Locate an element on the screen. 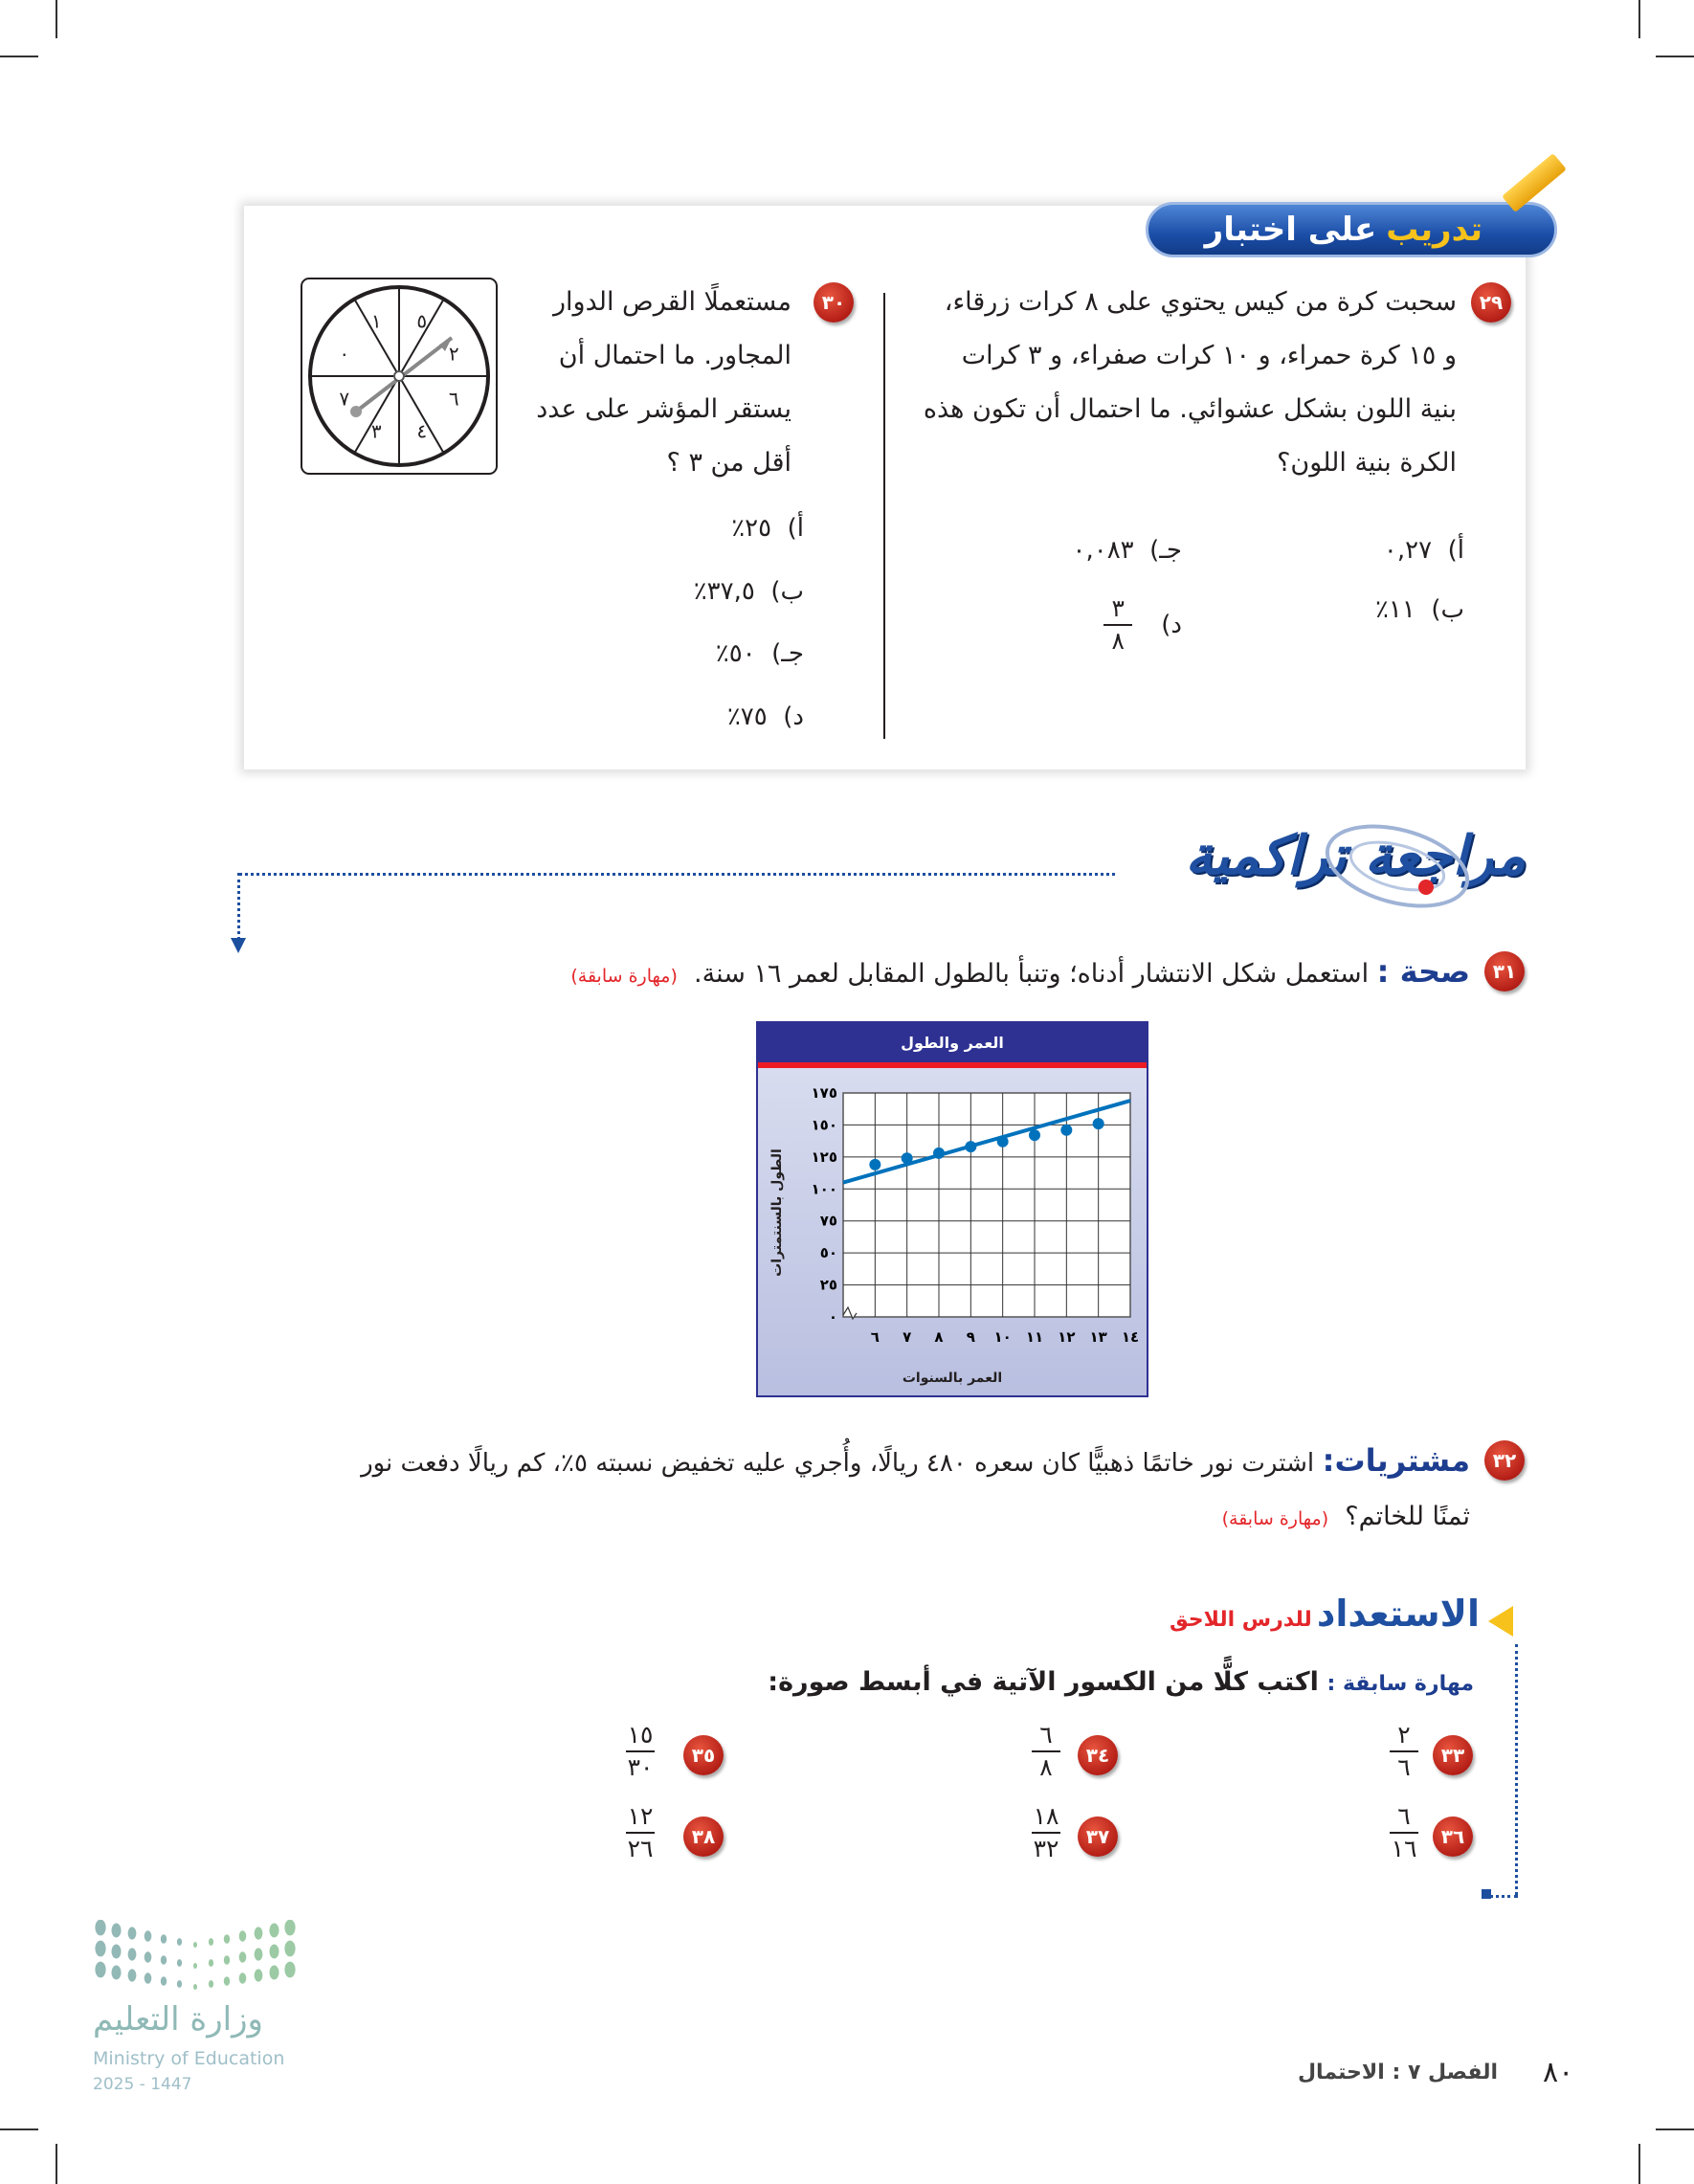 The width and height of the screenshot is (1694, 2184). spinner-number: ٢ is located at coordinates (454, 353).